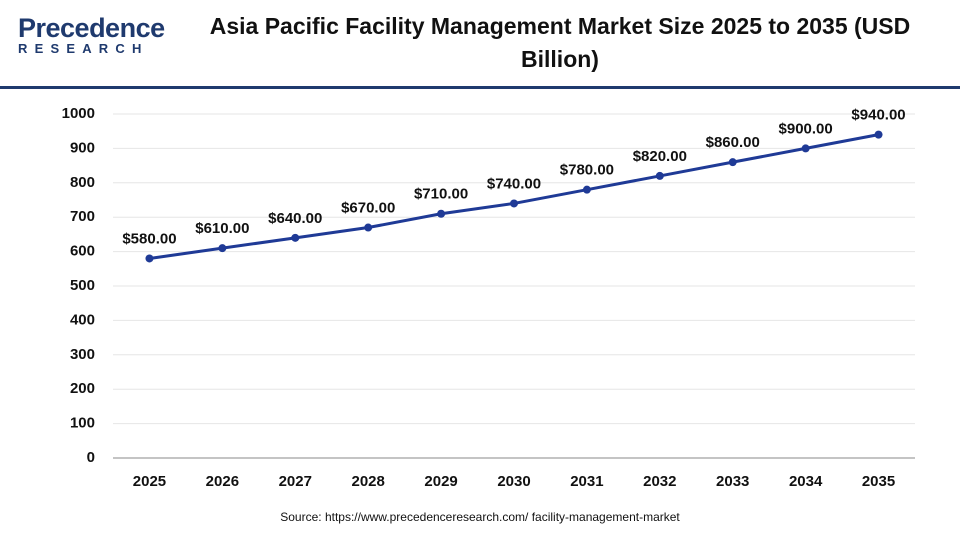 The width and height of the screenshot is (960, 540). What do you see at coordinates (222, 481) in the screenshot?
I see `x-tick-label: 2026` at bounding box center [222, 481].